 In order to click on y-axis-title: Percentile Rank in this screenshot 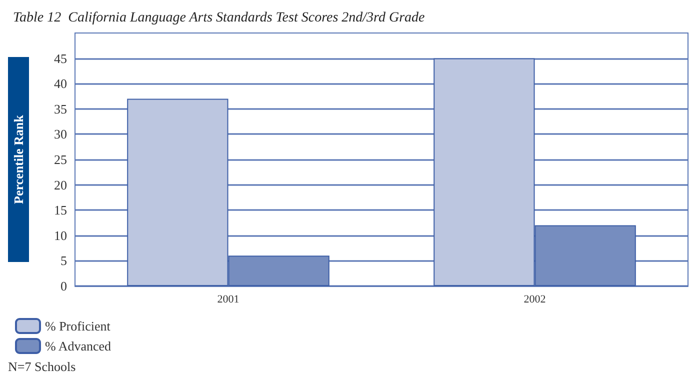, I will do `click(18, 159)`.